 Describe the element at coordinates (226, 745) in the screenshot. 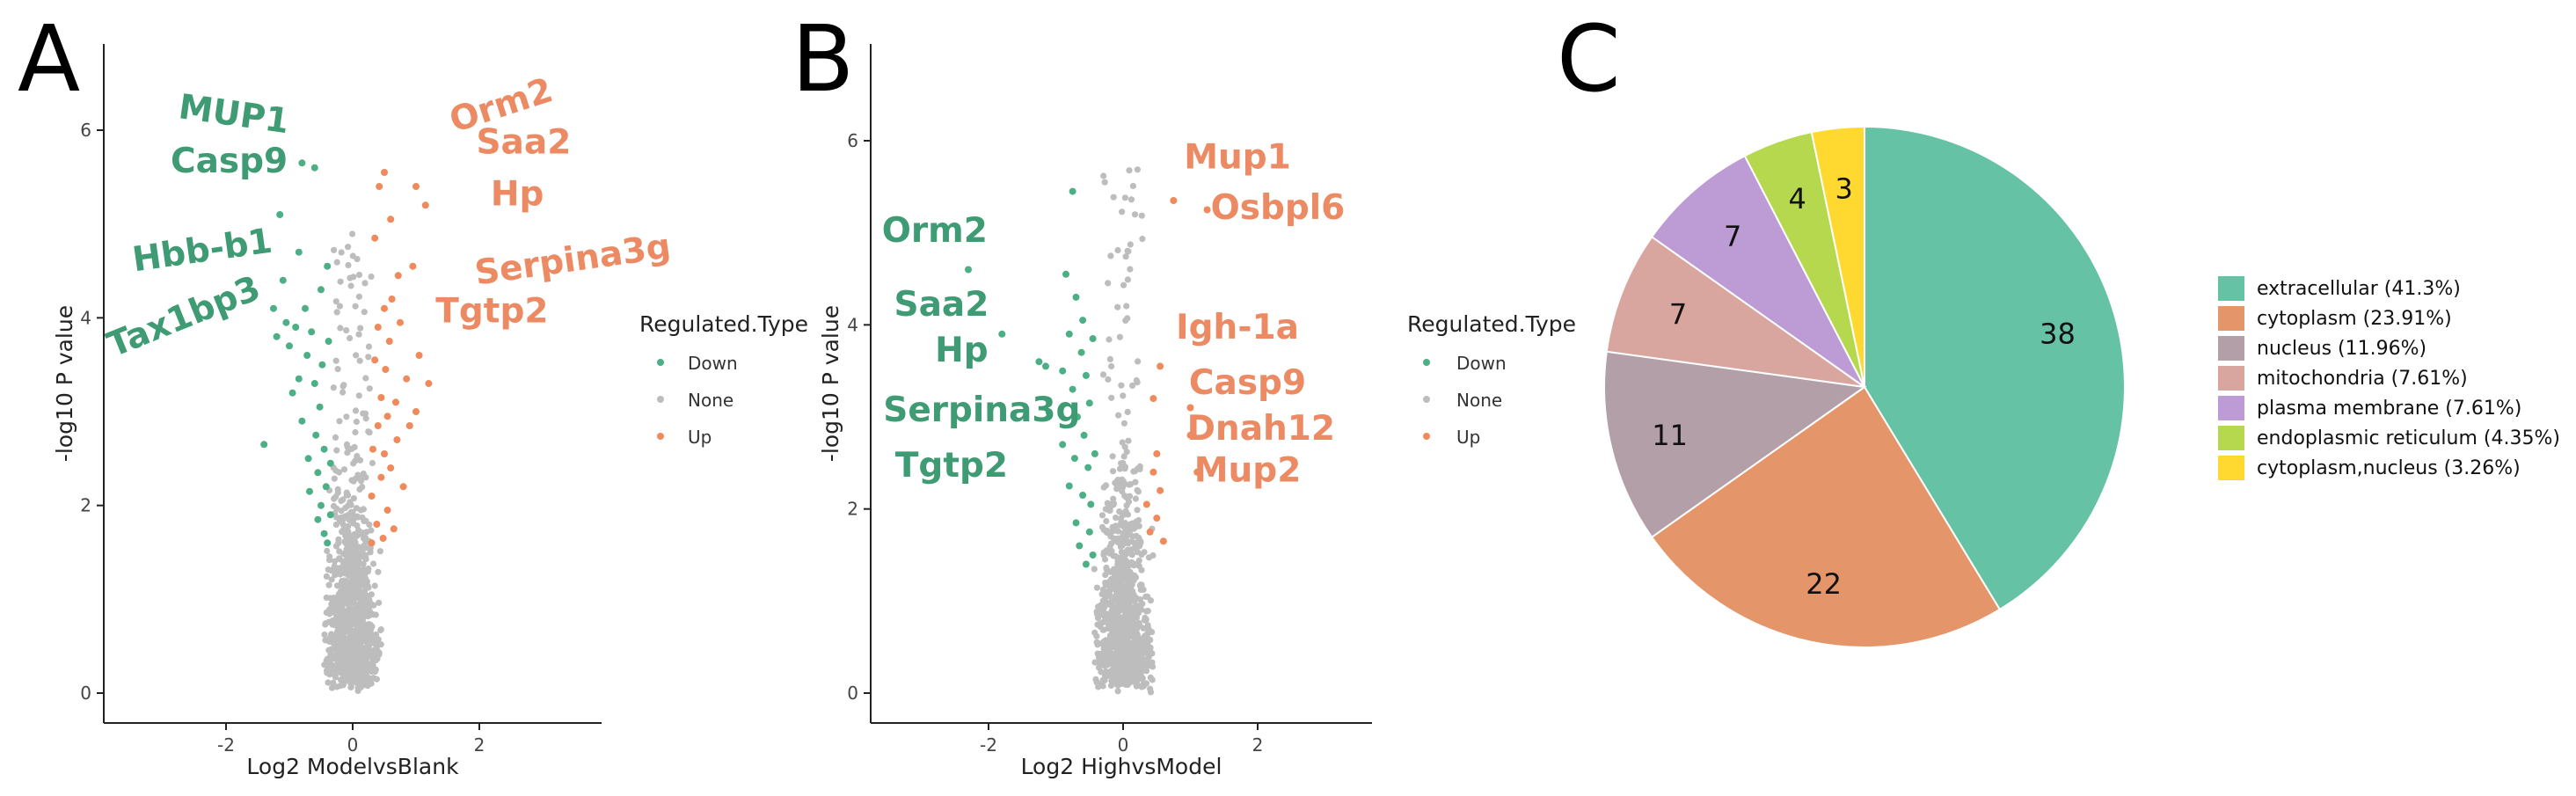

I see `a-x-tick-label: -2` at that location.